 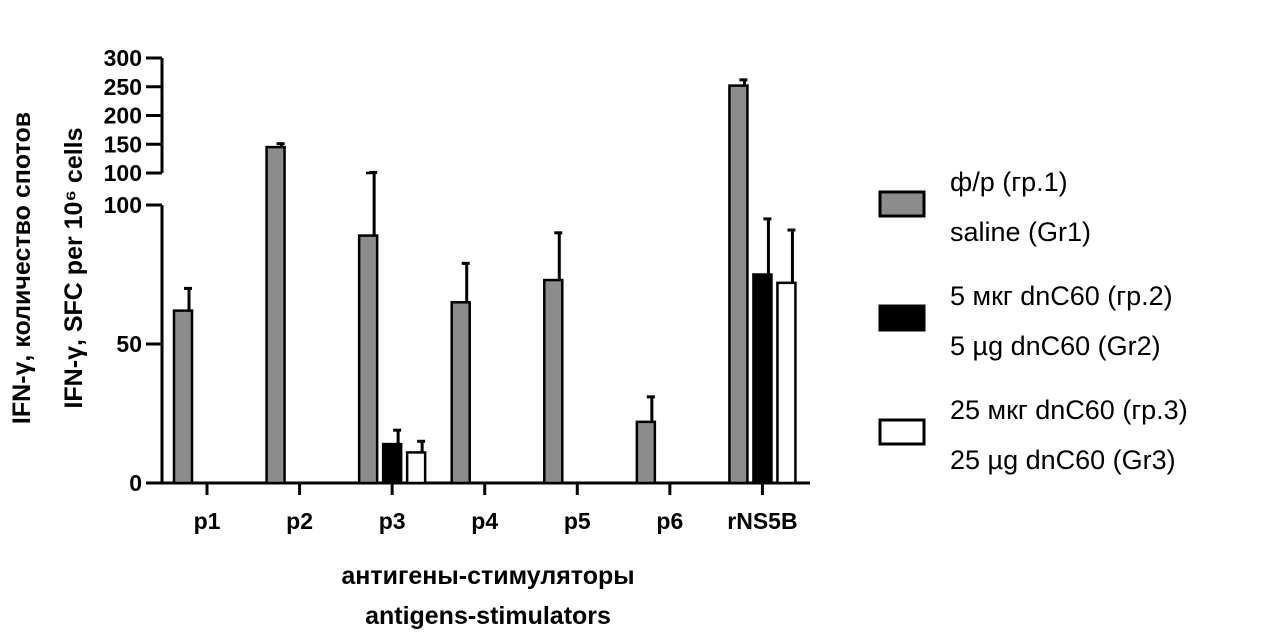 What do you see at coordinates (74, 267) in the screenshot?
I see `y-axis-label-line: IFN-γ, SFC per 10⁶ cells` at bounding box center [74, 267].